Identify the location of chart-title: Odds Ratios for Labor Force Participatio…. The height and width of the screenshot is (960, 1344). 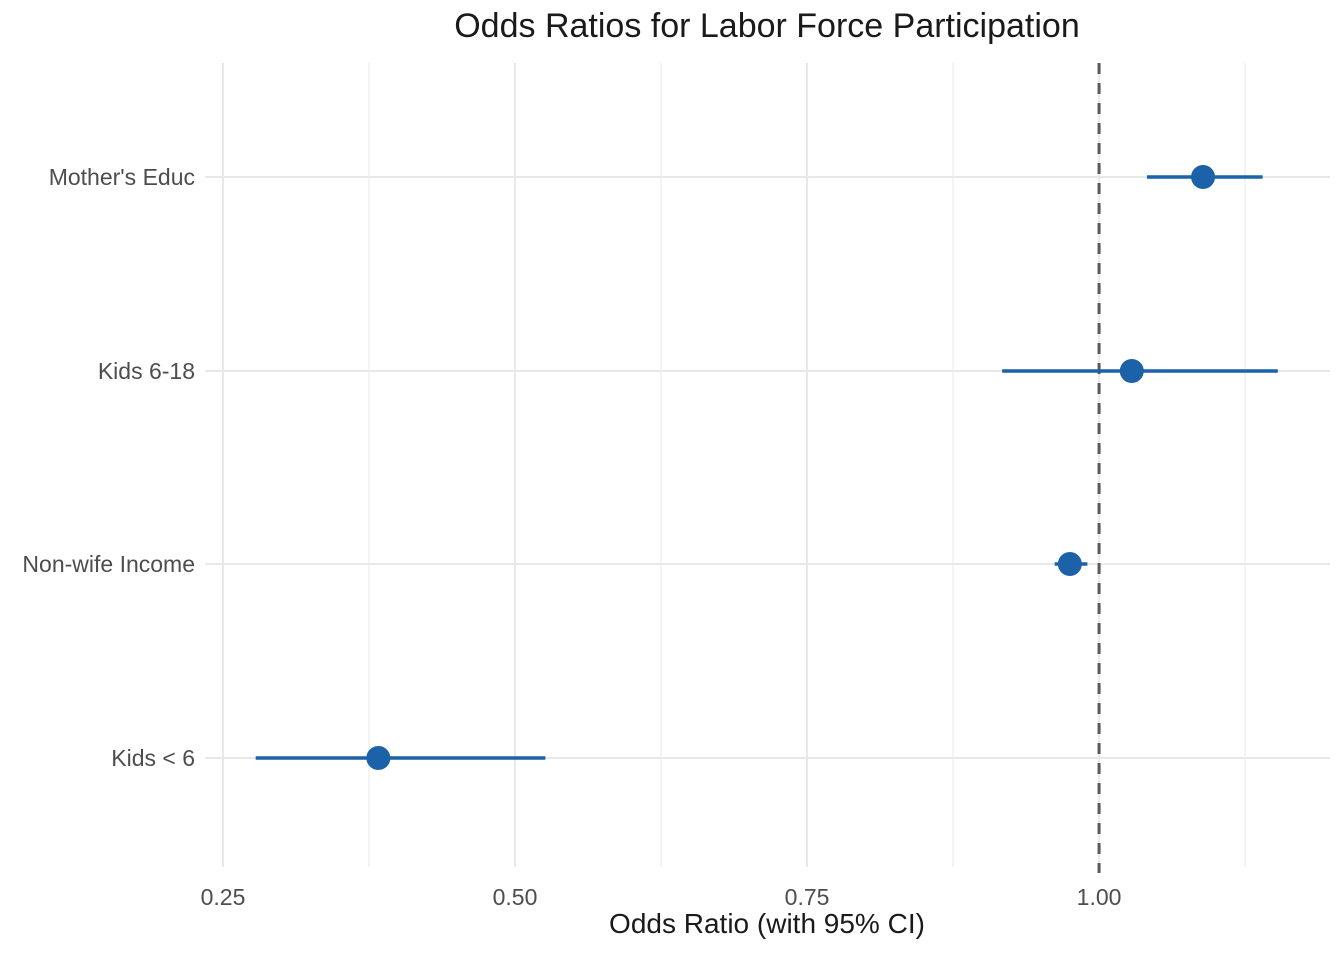
(767, 26).